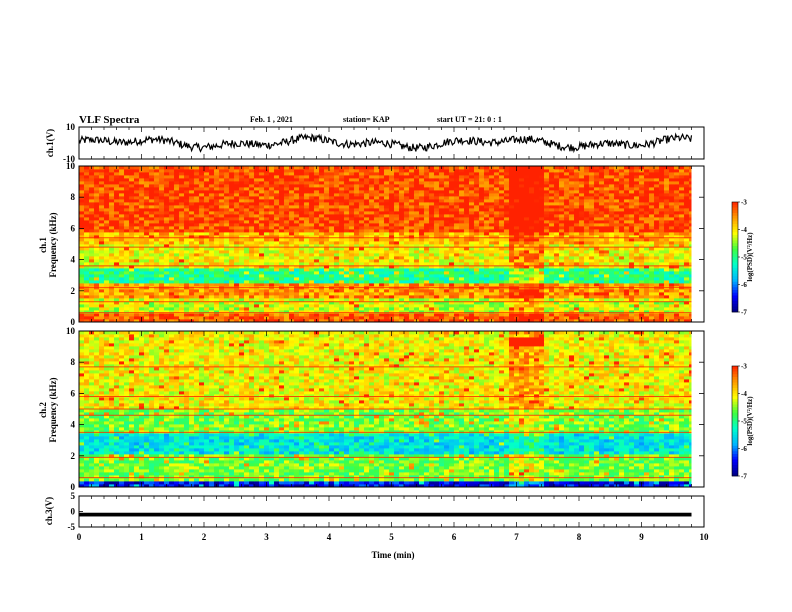  What do you see at coordinates (454, 537) in the screenshot?
I see `x-tick-label: 6` at bounding box center [454, 537].